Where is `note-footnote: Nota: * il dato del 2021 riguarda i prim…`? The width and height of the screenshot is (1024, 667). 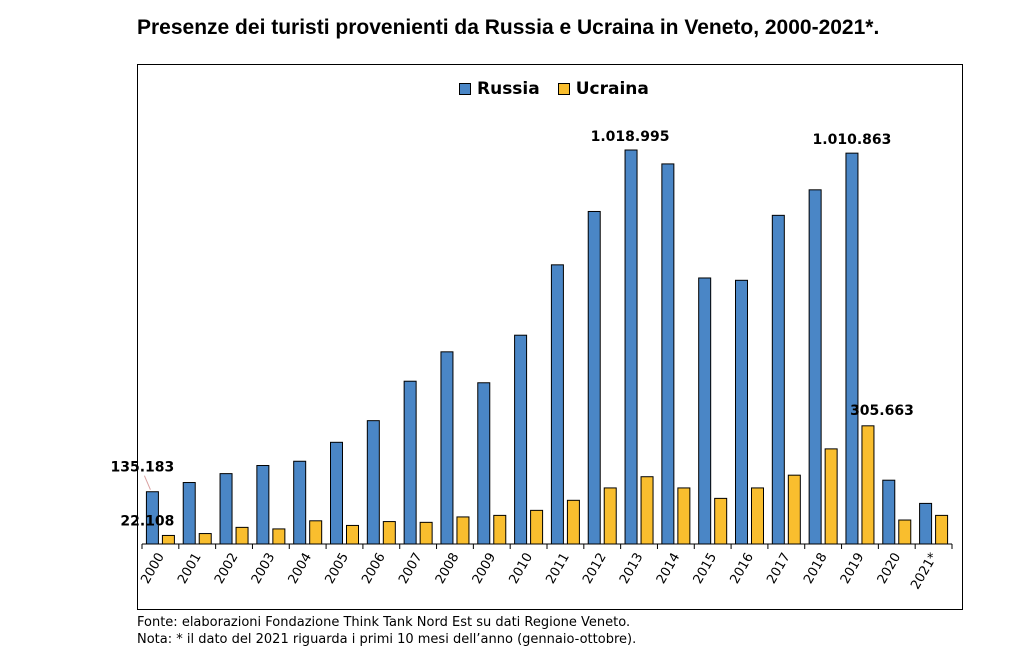
note-footnote: Nota: * il dato del 2021 riguarda i prim… is located at coordinates (387, 639).